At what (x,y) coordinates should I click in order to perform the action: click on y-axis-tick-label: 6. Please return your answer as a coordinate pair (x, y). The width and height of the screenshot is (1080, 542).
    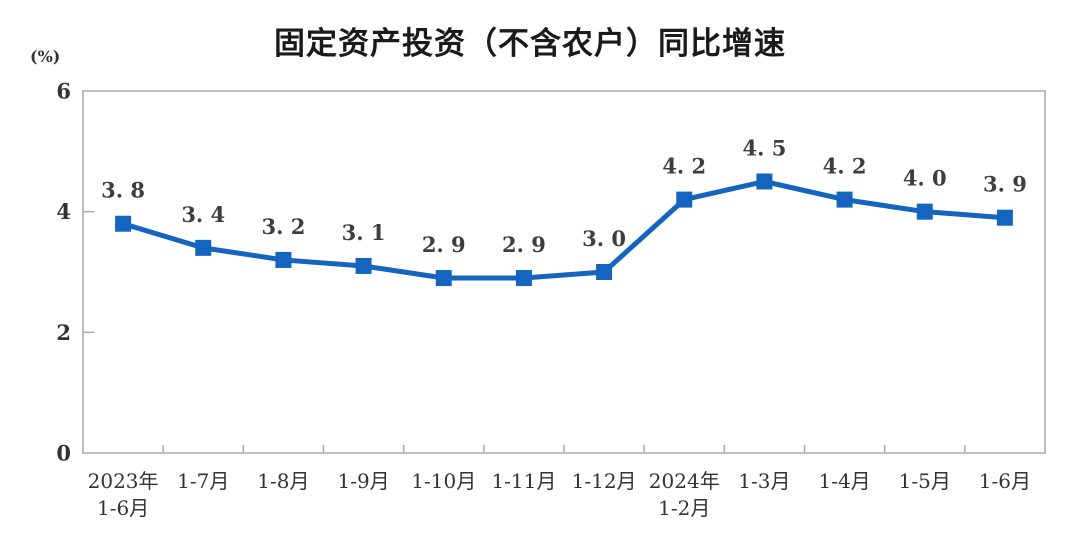
    Looking at the image, I should click on (63, 91).